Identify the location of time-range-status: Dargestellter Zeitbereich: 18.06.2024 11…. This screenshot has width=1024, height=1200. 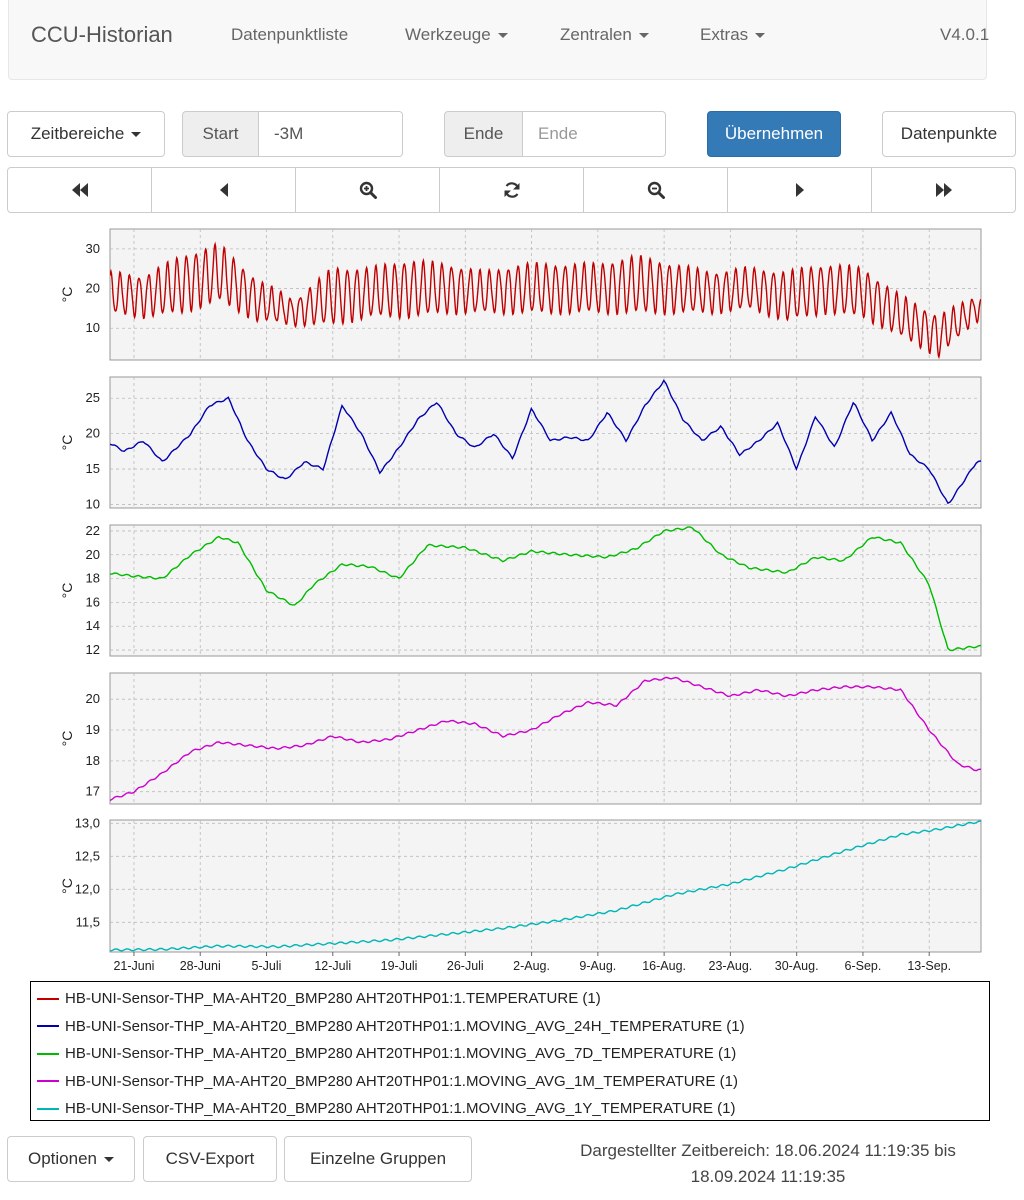
(768, 1164).